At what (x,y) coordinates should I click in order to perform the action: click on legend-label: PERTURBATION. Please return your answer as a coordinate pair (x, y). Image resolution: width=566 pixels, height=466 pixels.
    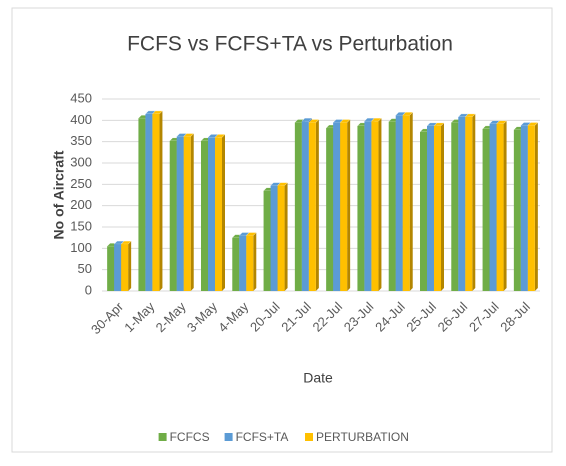
    Looking at the image, I should click on (362, 437).